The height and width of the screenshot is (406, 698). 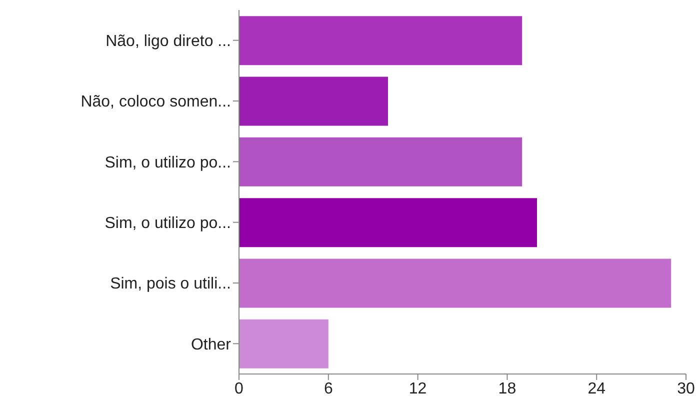 I want to click on x-tick-label: 0, so click(x=239, y=389).